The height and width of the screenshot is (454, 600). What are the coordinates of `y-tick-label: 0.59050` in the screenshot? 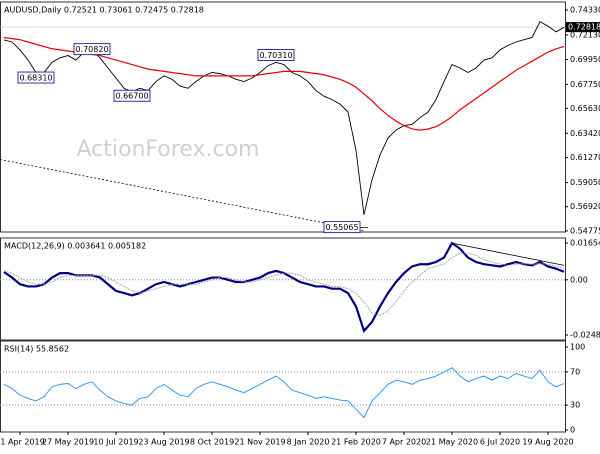 It's located at (585, 182).